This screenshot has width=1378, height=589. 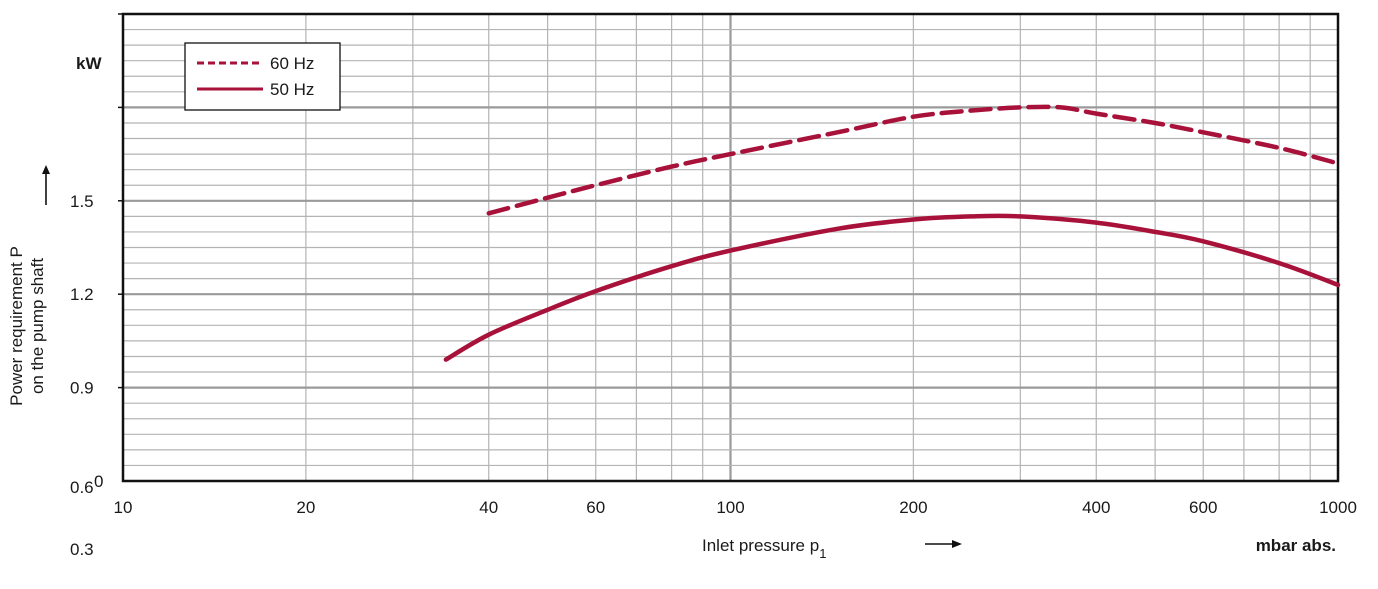 What do you see at coordinates (82, 549) in the screenshot?
I see `y-stray-label: 0.3` at bounding box center [82, 549].